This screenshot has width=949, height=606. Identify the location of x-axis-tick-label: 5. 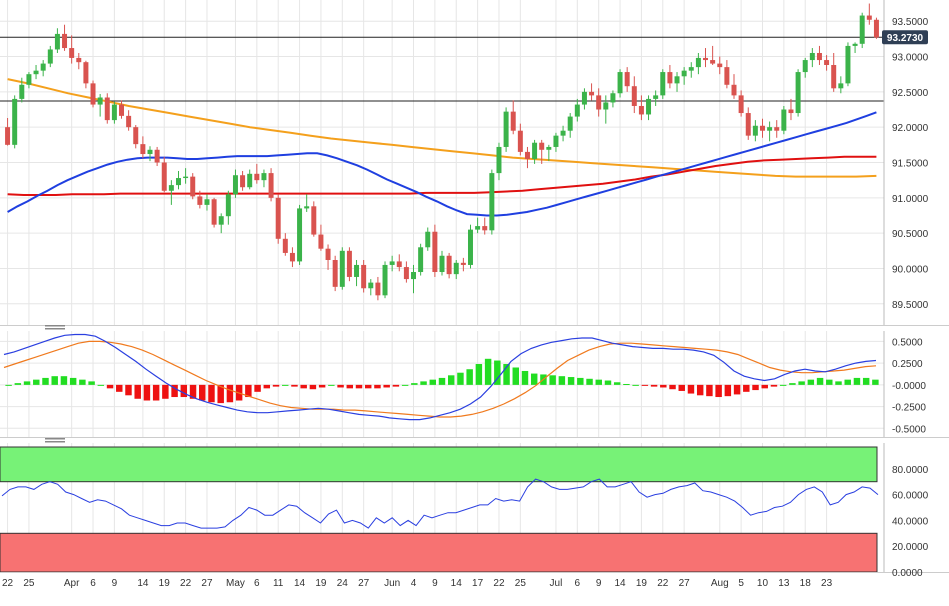
(741, 583).